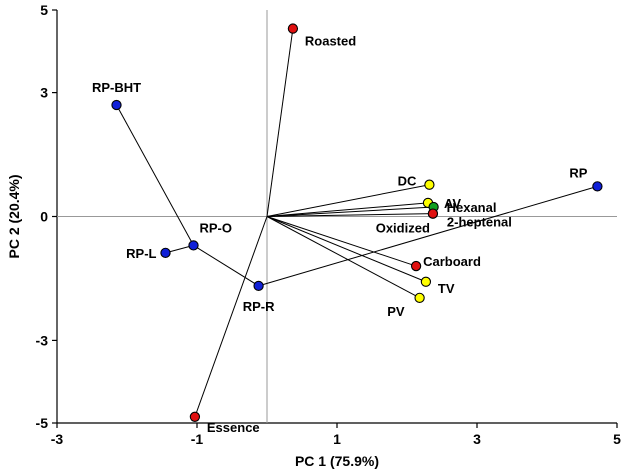 The height and width of the screenshot is (472, 623). I want to click on label-tv: TV, so click(446, 288).